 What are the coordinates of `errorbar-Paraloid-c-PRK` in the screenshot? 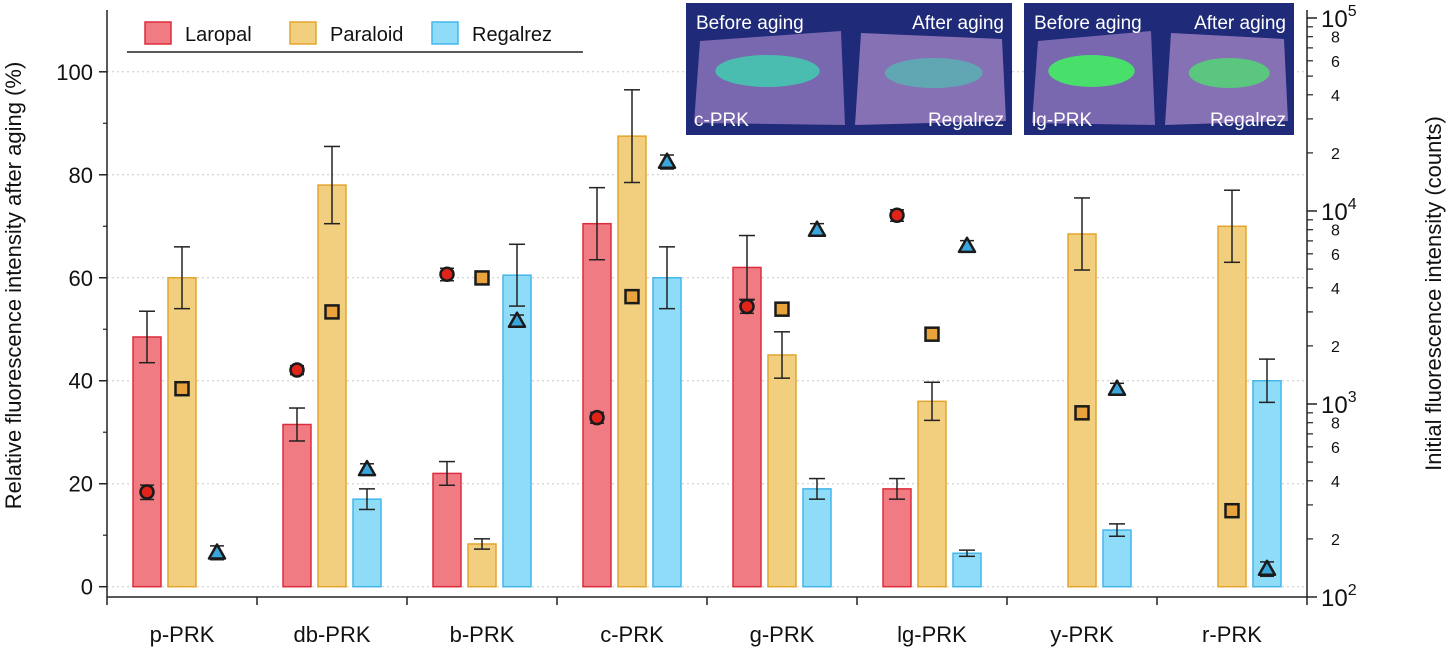 It's located at (632, 136).